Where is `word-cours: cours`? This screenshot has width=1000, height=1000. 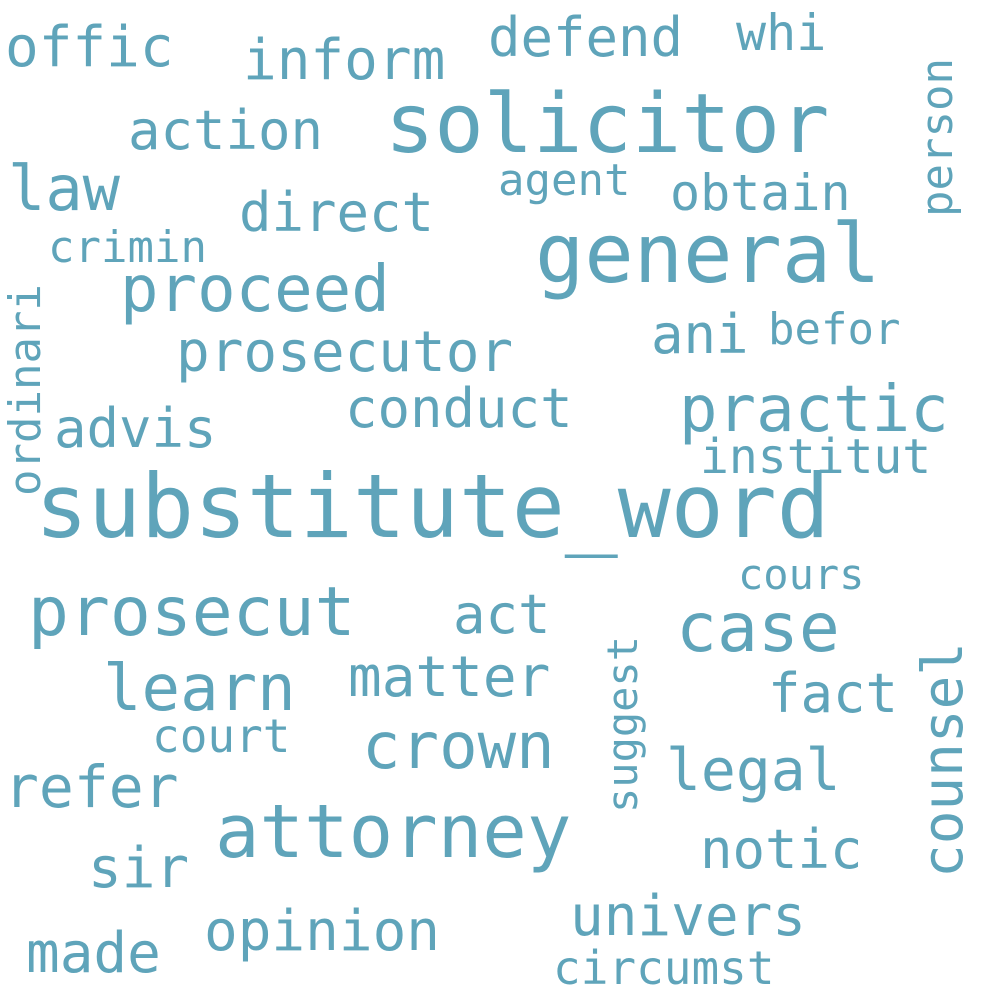
word-cours: cours is located at coordinates (801, 574).